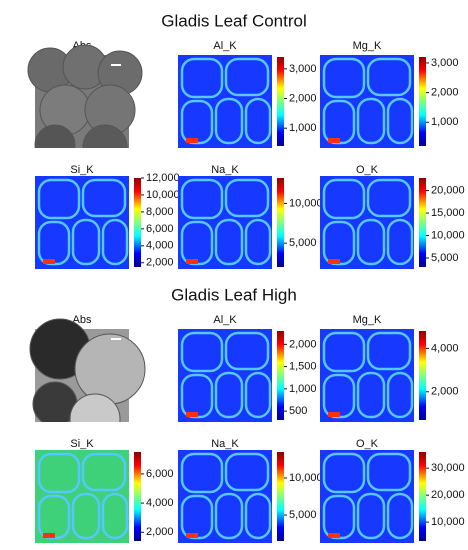 Image resolution: width=468 pixels, height=550 pixels. I want to click on colorbar-tick-label: 8,000, so click(160, 212).